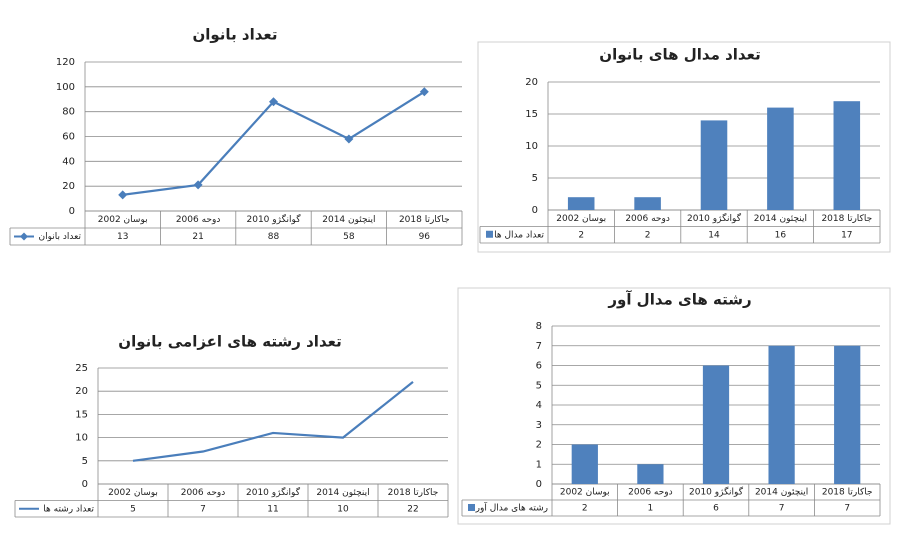 This screenshot has width=900, height=543. Describe the element at coordinates (274, 237) in the screenshot. I see `value-cell: 88` at that location.